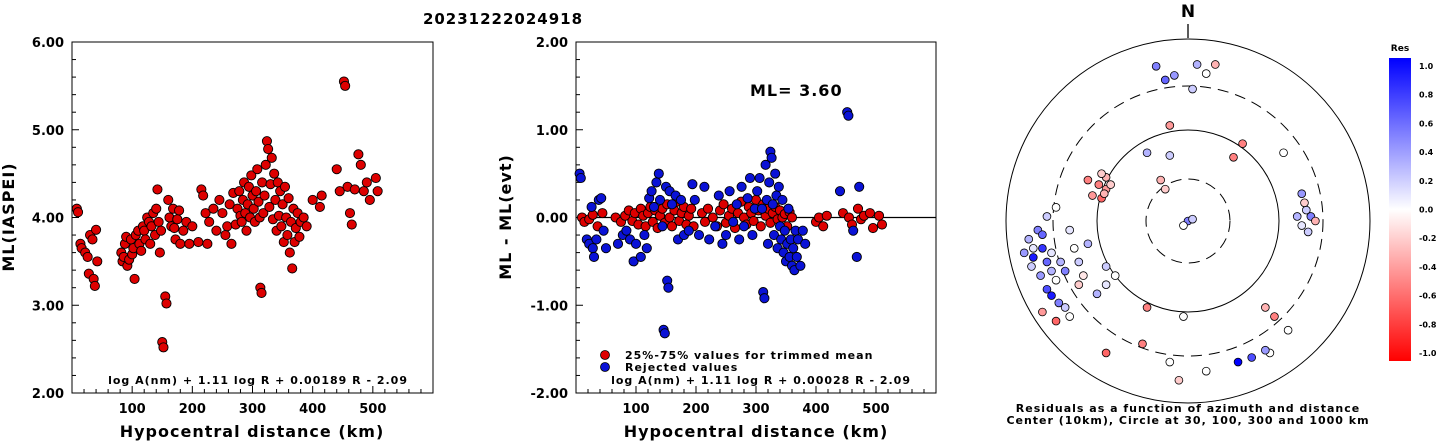  Describe the element at coordinates (695, 409) in the screenshot. I see `x-tick-label: 200` at that location.